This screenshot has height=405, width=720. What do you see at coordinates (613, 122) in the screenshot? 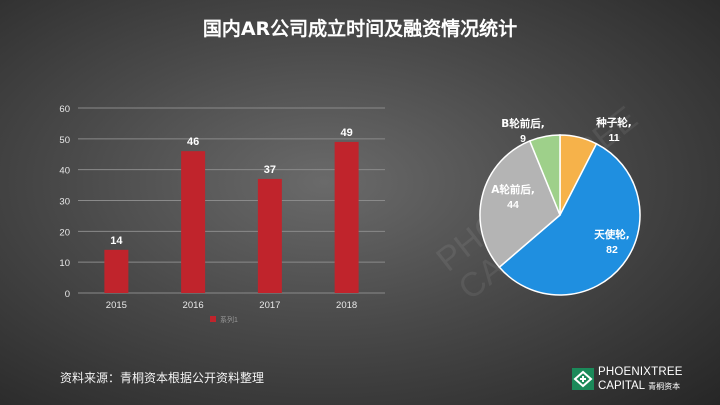
I see `pie-label: 种子轮,` at bounding box center [613, 122].